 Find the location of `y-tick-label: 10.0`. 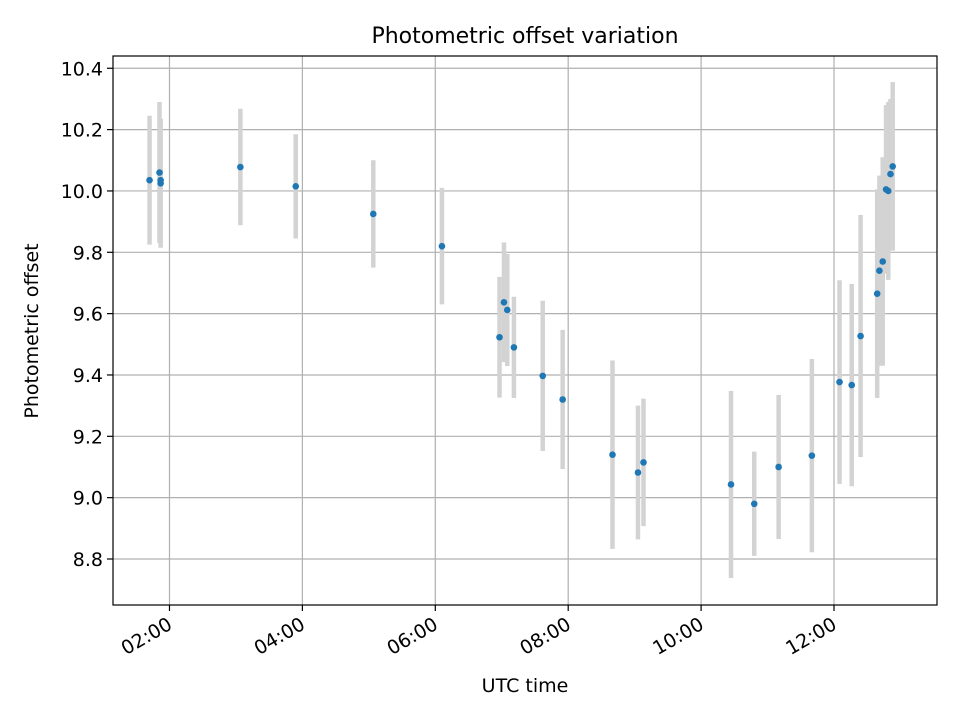

y-tick-label: 10.0 is located at coordinates (82, 192).